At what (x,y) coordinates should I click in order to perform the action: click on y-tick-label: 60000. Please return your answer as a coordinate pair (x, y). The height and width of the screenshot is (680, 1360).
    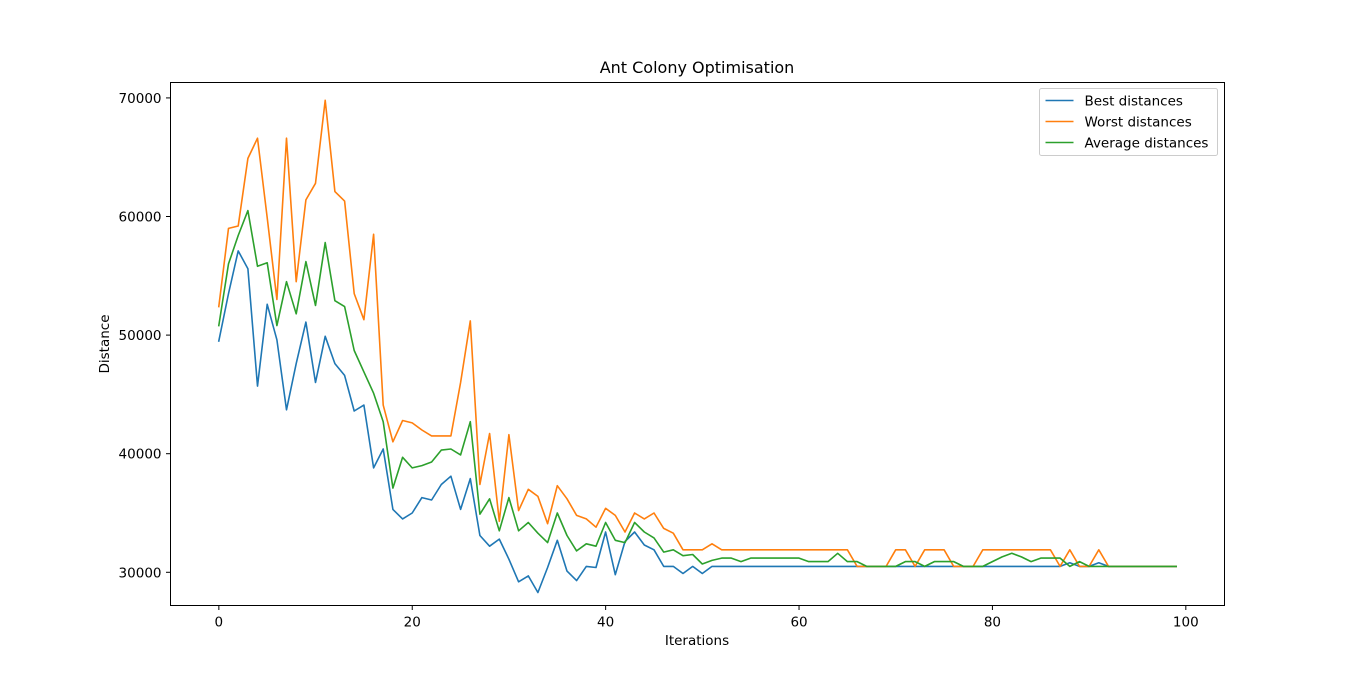
    Looking at the image, I should click on (140, 218).